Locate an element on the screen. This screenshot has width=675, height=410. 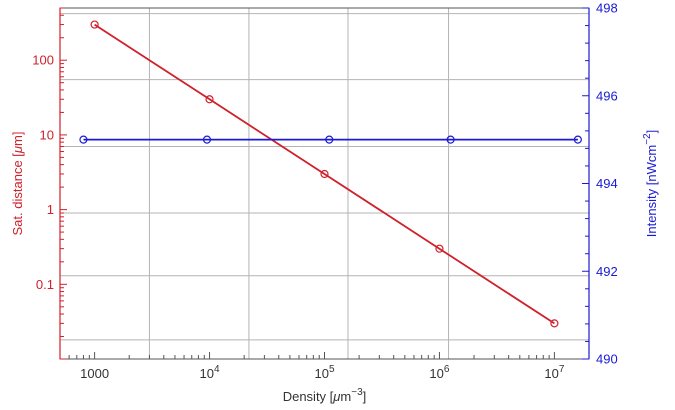
y-right-tick-label: 496 is located at coordinates (607, 95).